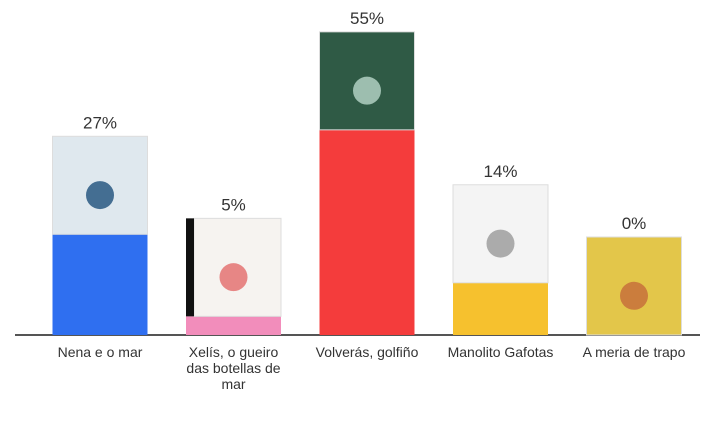  I want to click on x-tick-label: A meria de trapo, so click(634, 352).